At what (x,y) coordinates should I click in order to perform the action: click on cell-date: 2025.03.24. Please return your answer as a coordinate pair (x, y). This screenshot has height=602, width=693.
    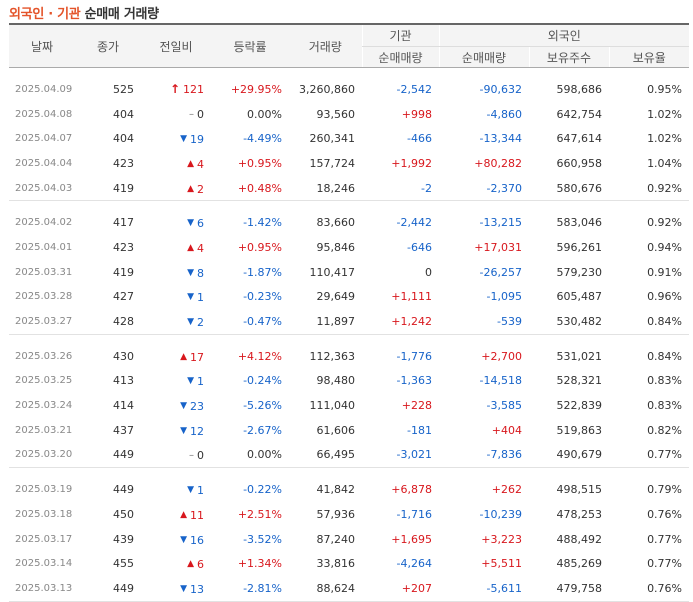
    Looking at the image, I should click on (44, 406).